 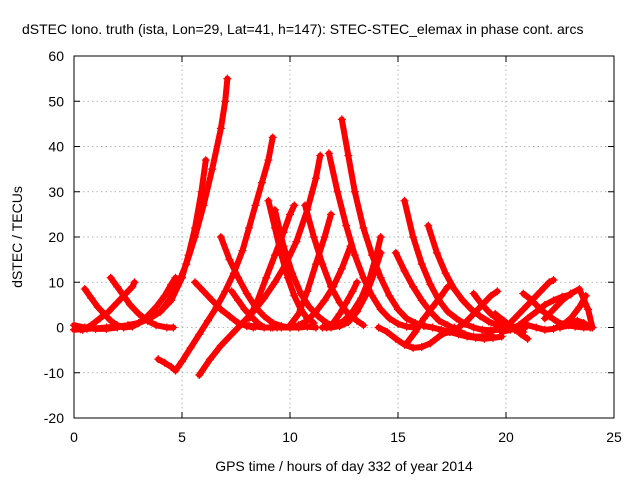 I want to click on x-tick-label: 0, so click(x=74, y=437).